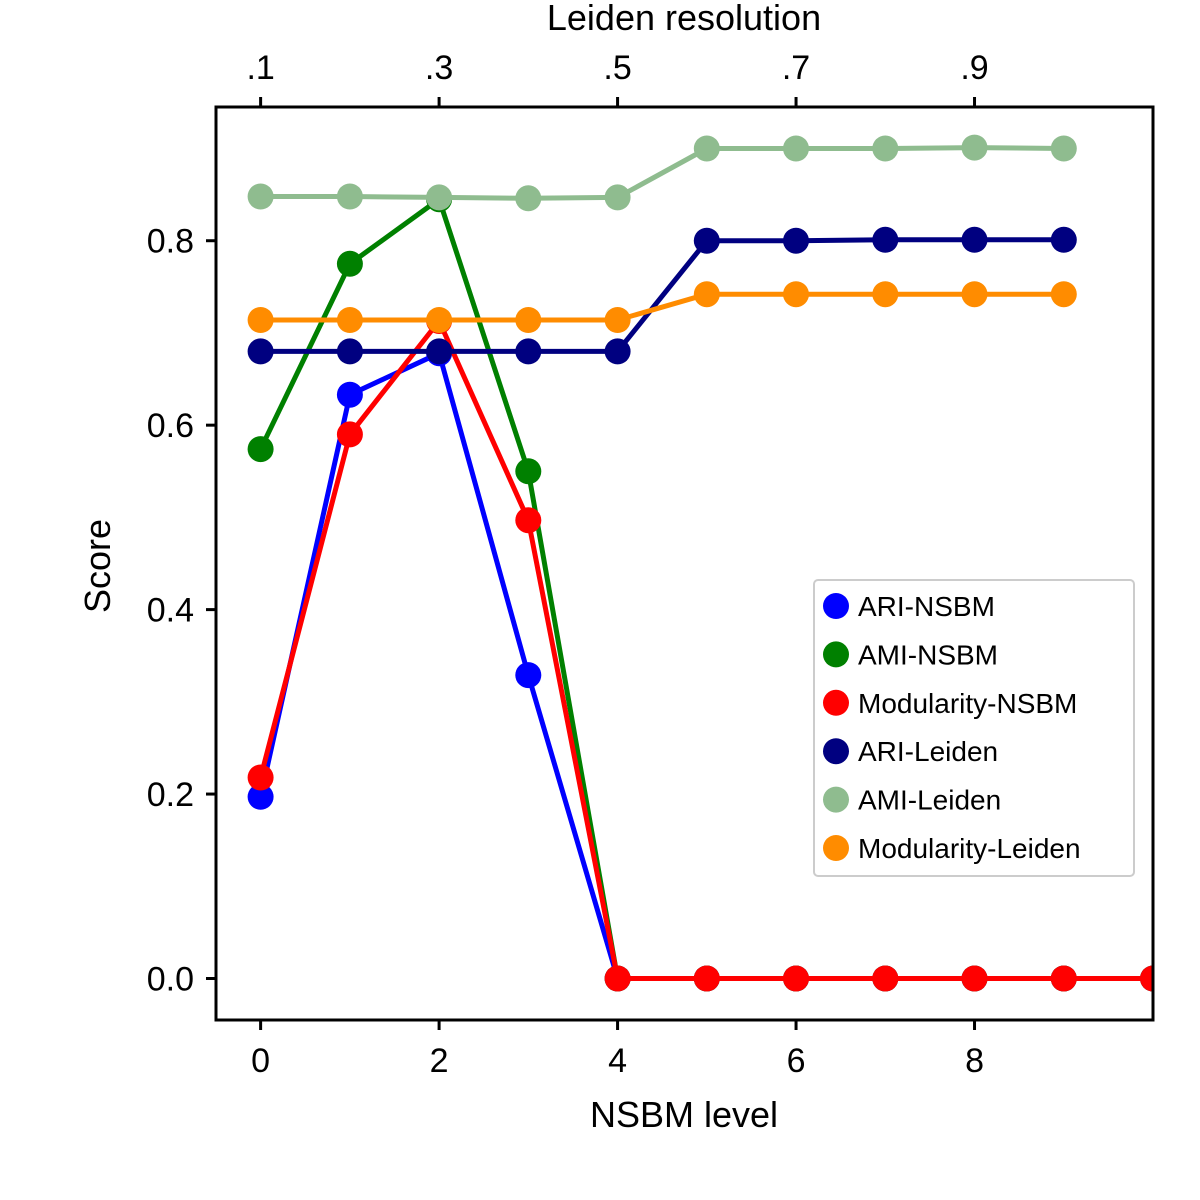  Describe the element at coordinates (170, 611) in the screenshot. I see `y-tick-label: 0.4` at that location.